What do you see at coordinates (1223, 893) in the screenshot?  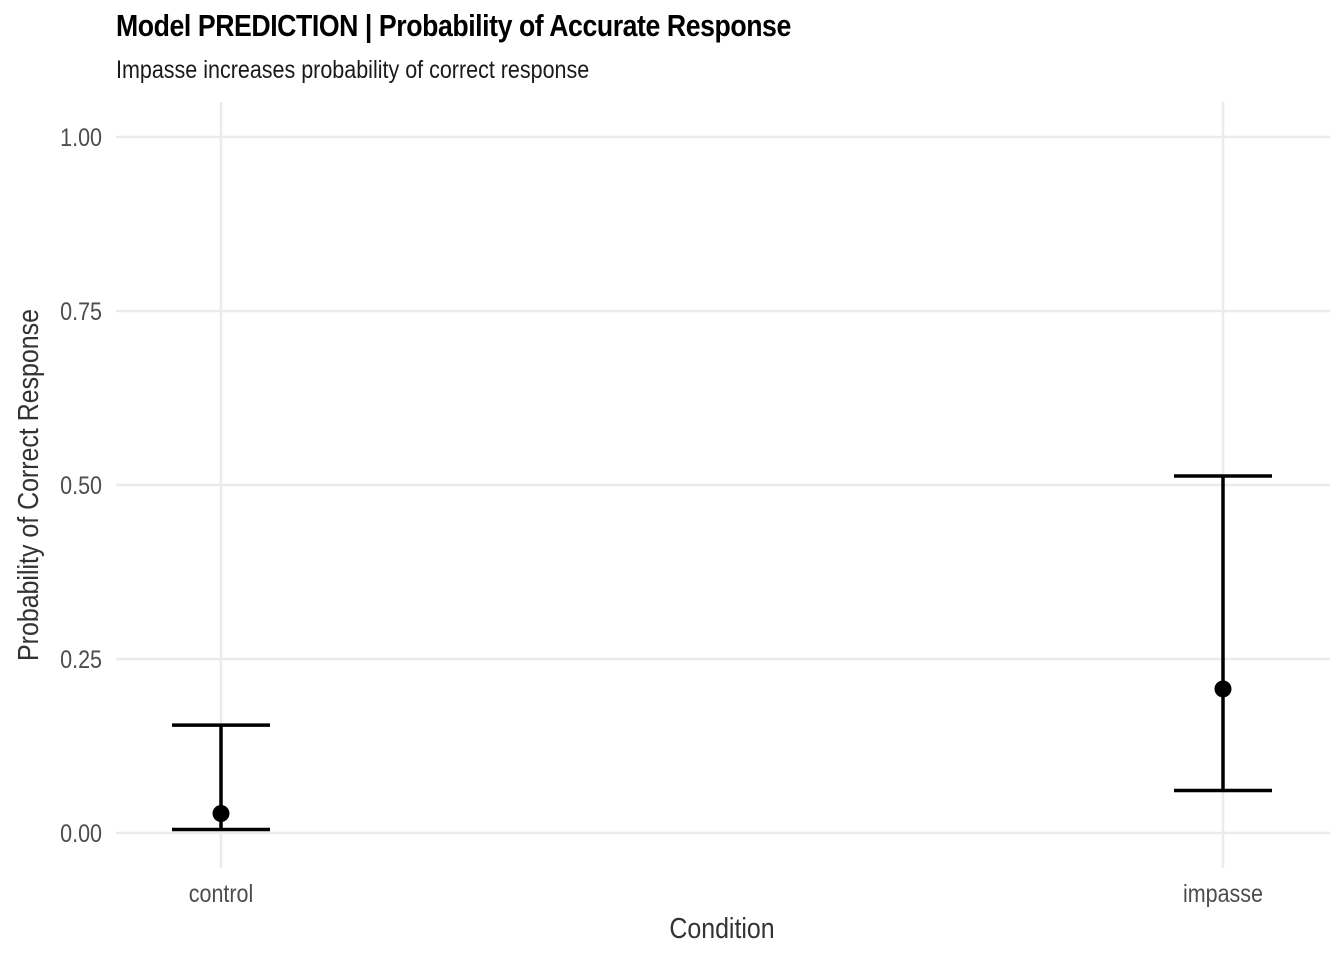 I see `x-tick-label: impasse` at bounding box center [1223, 893].